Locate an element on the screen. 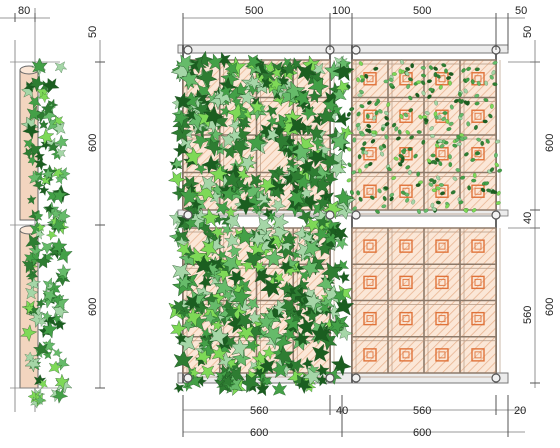 This screenshot has height=448, width=560. dim-top-80: 80 is located at coordinates (24, 11).